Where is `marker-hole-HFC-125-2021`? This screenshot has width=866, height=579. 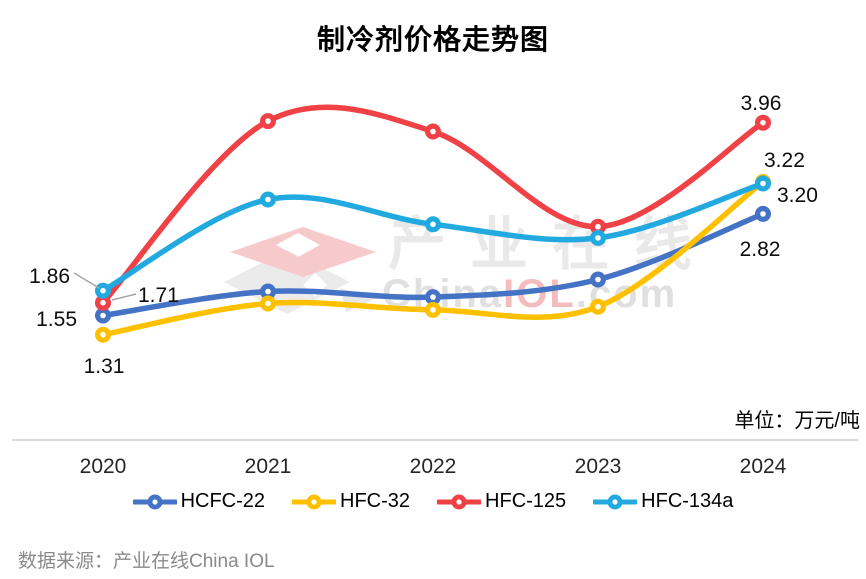 marker-hole-HFC-125-2021 is located at coordinates (268, 121).